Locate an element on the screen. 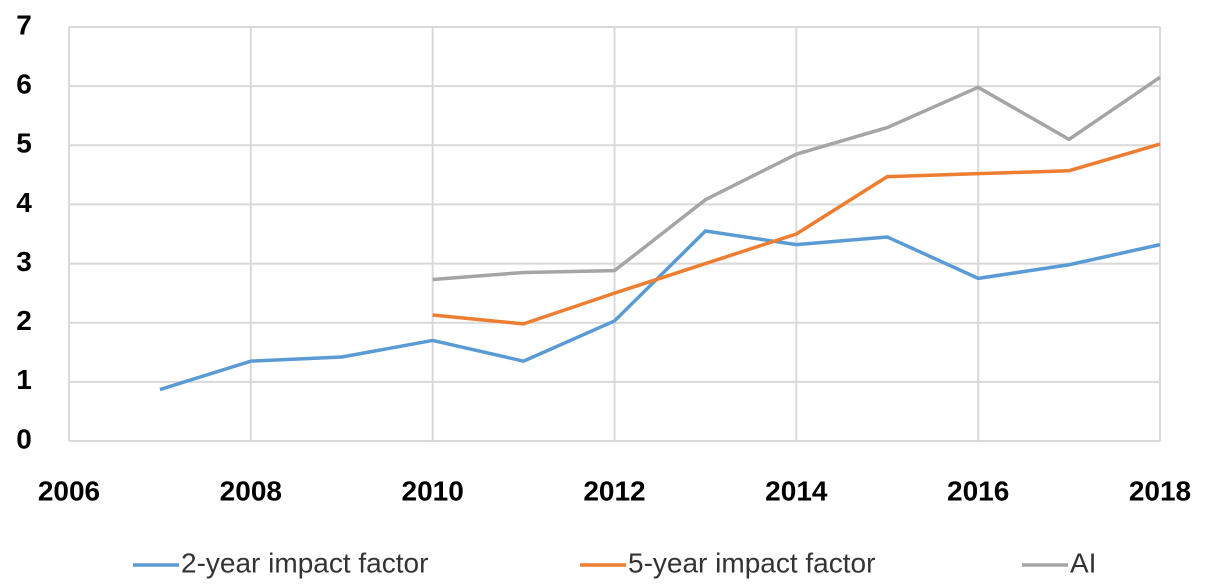 This screenshot has width=1208, height=585. y-tick-label: 7 is located at coordinates (24, 24).